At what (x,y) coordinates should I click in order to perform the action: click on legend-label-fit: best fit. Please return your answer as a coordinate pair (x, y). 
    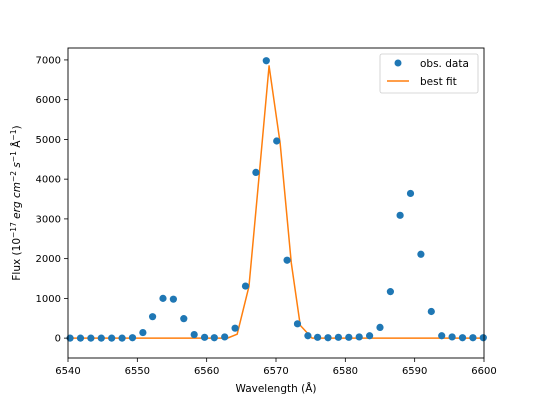
    Looking at the image, I should click on (438, 82).